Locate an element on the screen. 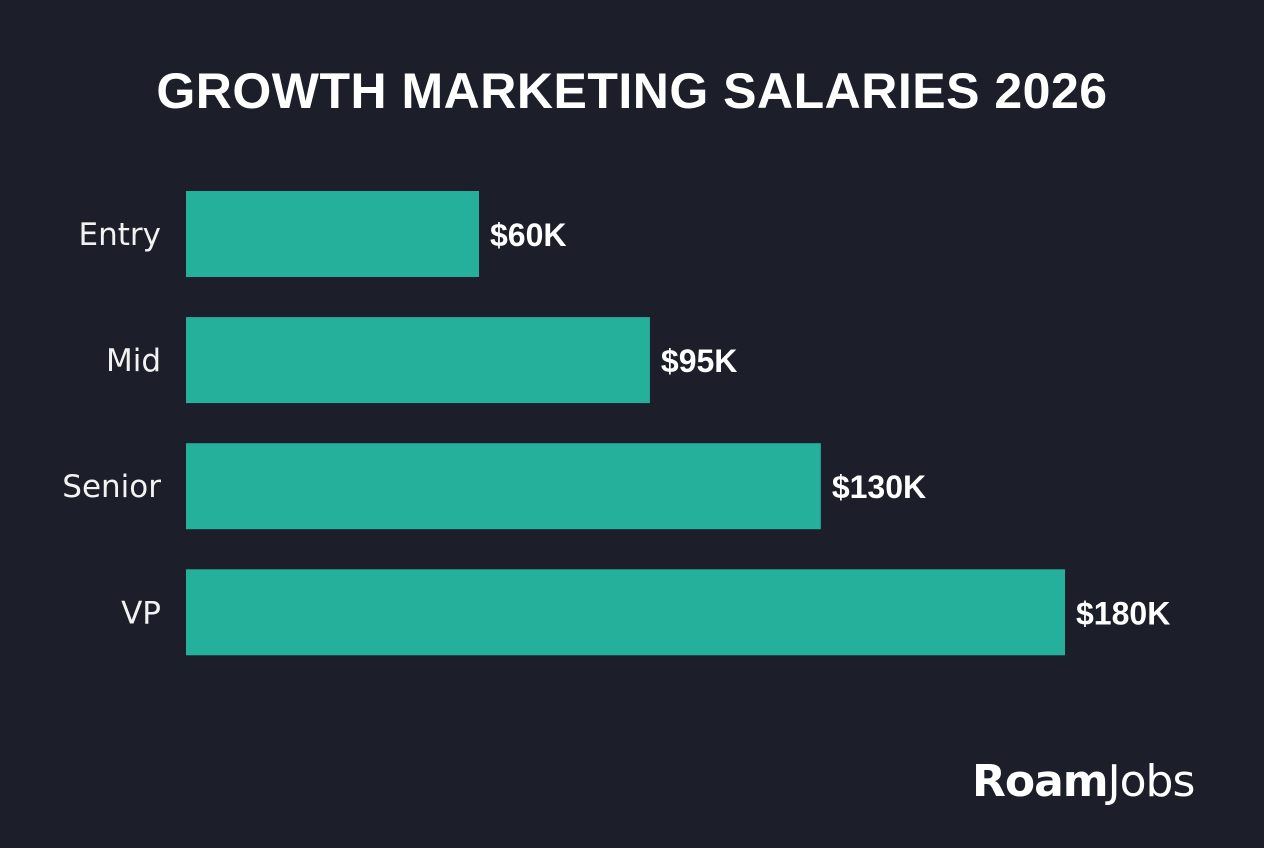 The image size is (1264, 848). bar-senior is located at coordinates (503, 486).